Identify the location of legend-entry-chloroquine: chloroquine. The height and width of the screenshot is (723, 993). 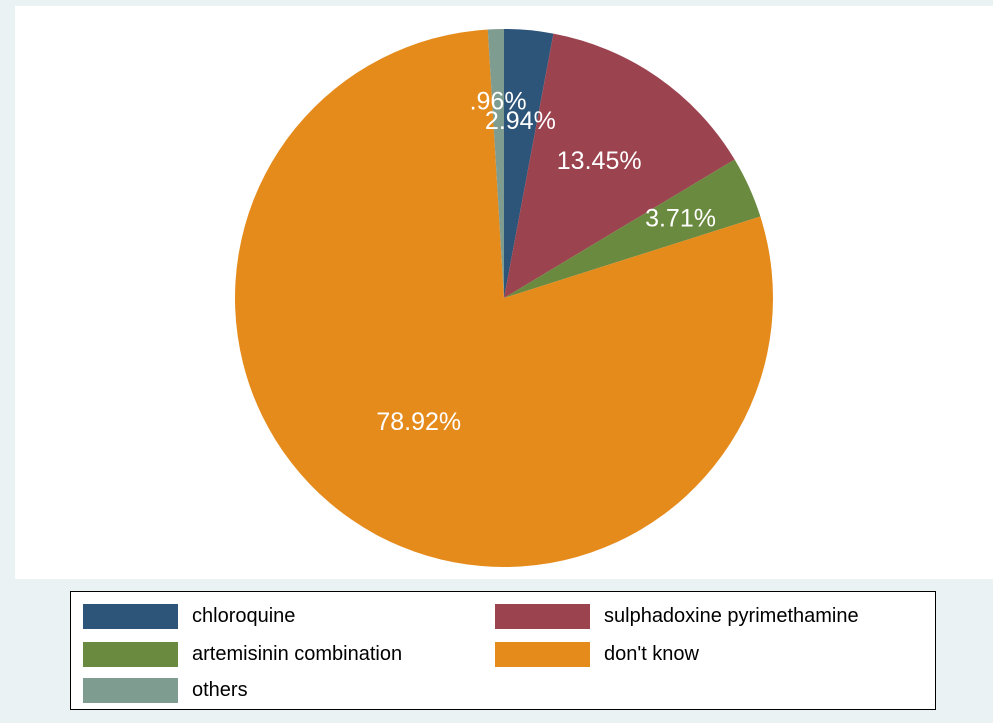
(189, 616).